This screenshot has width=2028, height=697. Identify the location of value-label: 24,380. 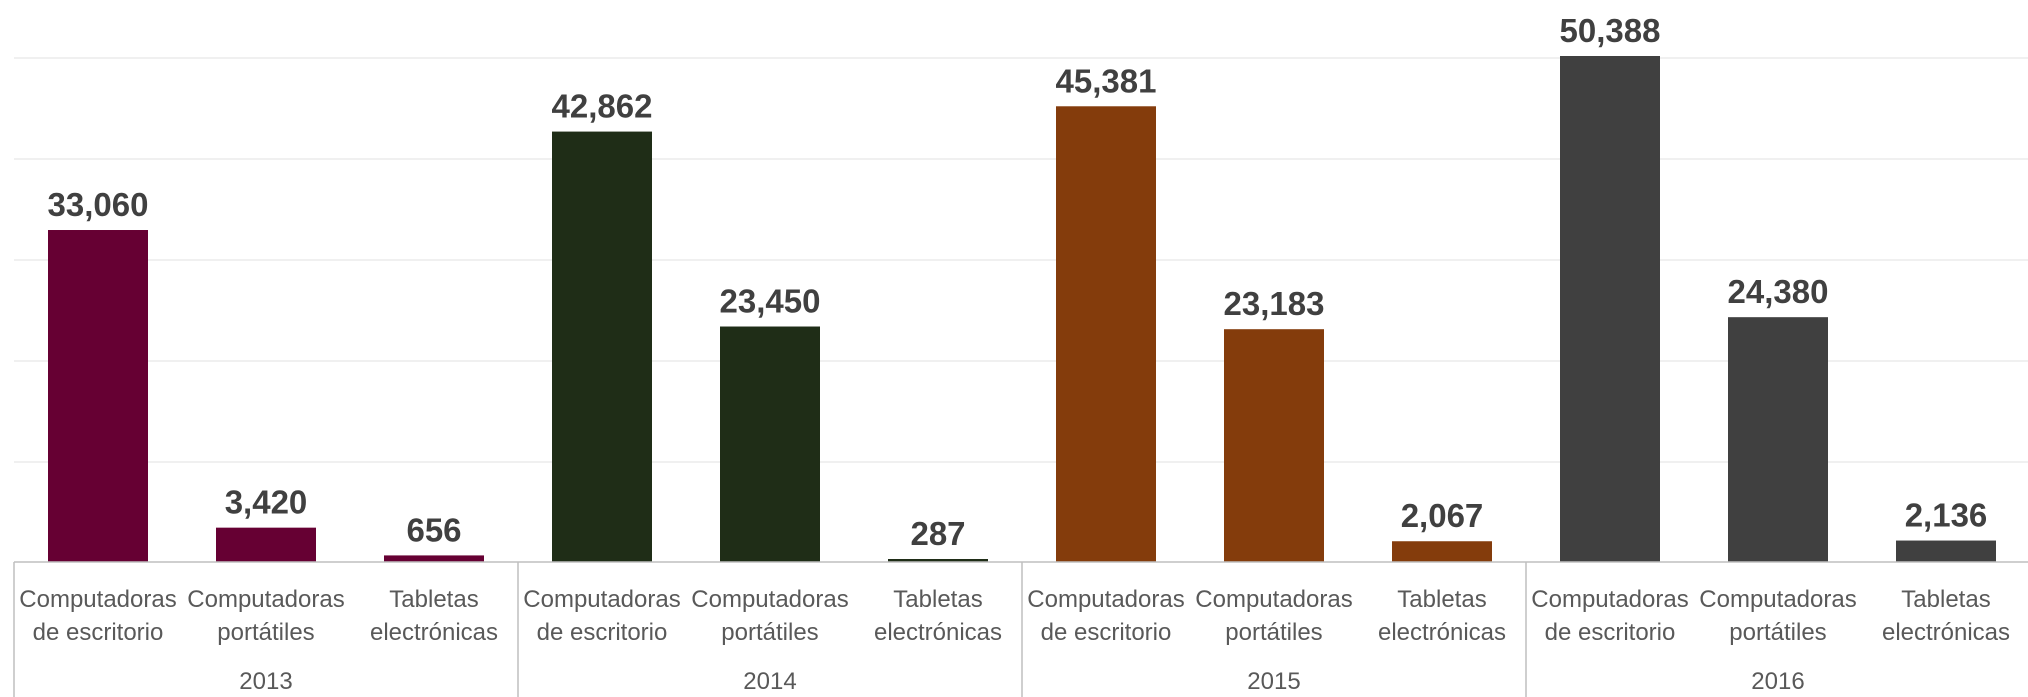
(1778, 291).